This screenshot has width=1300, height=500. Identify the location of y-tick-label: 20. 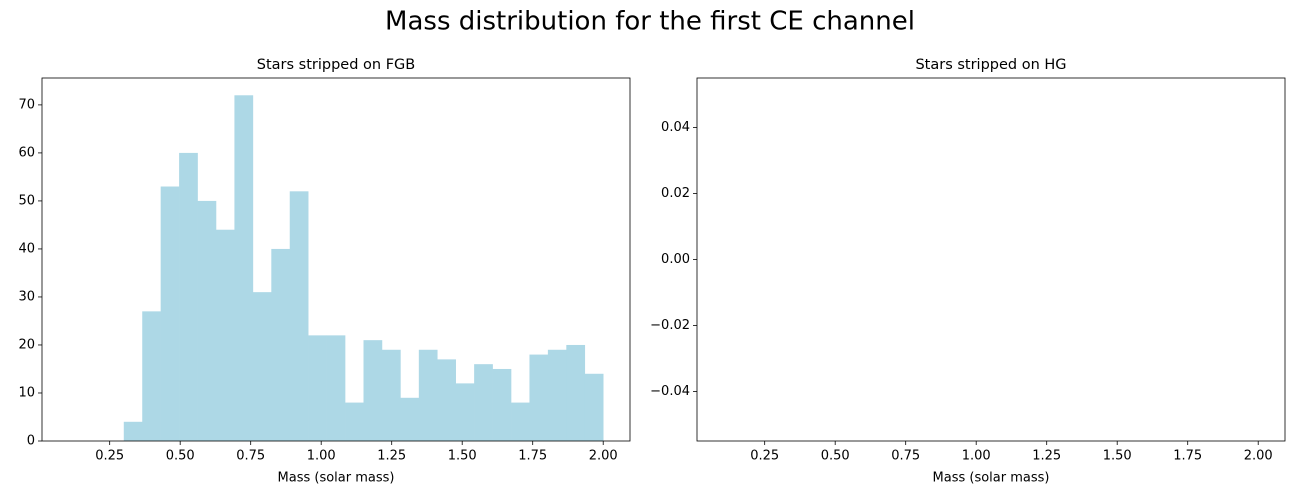
(26, 344).